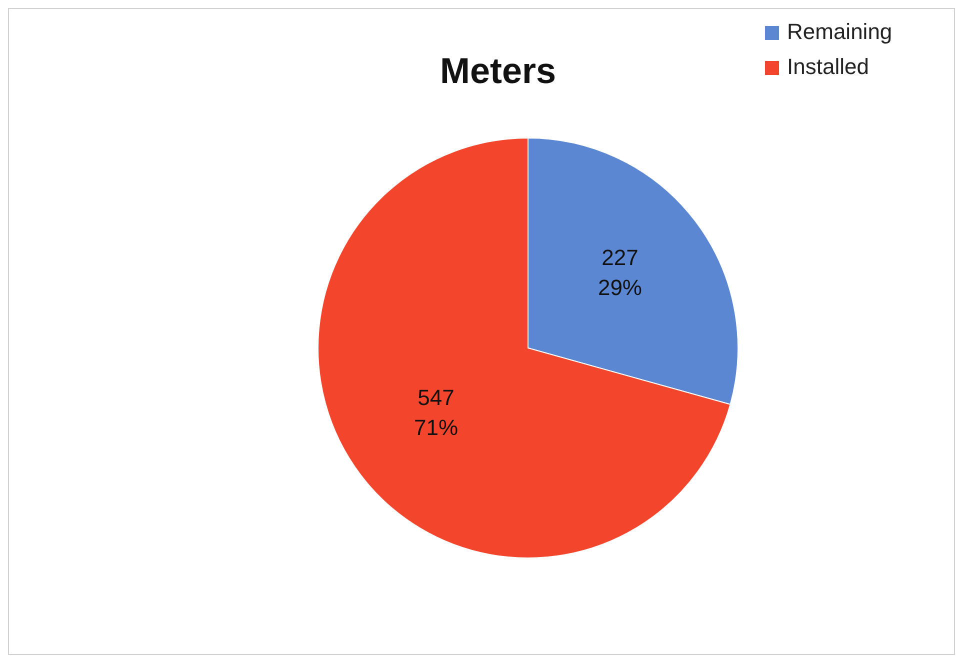 The image size is (963, 663). I want to click on data-label: 227 29%, so click(620, 272).